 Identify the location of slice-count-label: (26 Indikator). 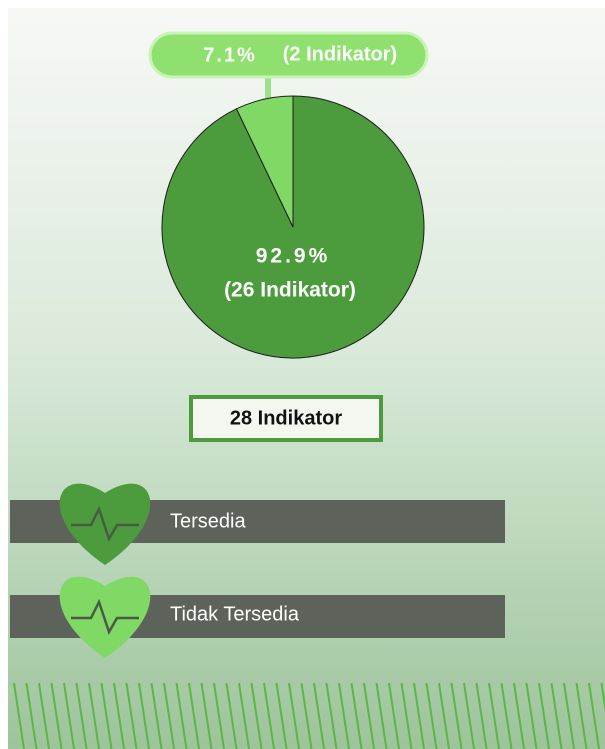
(290, 290).